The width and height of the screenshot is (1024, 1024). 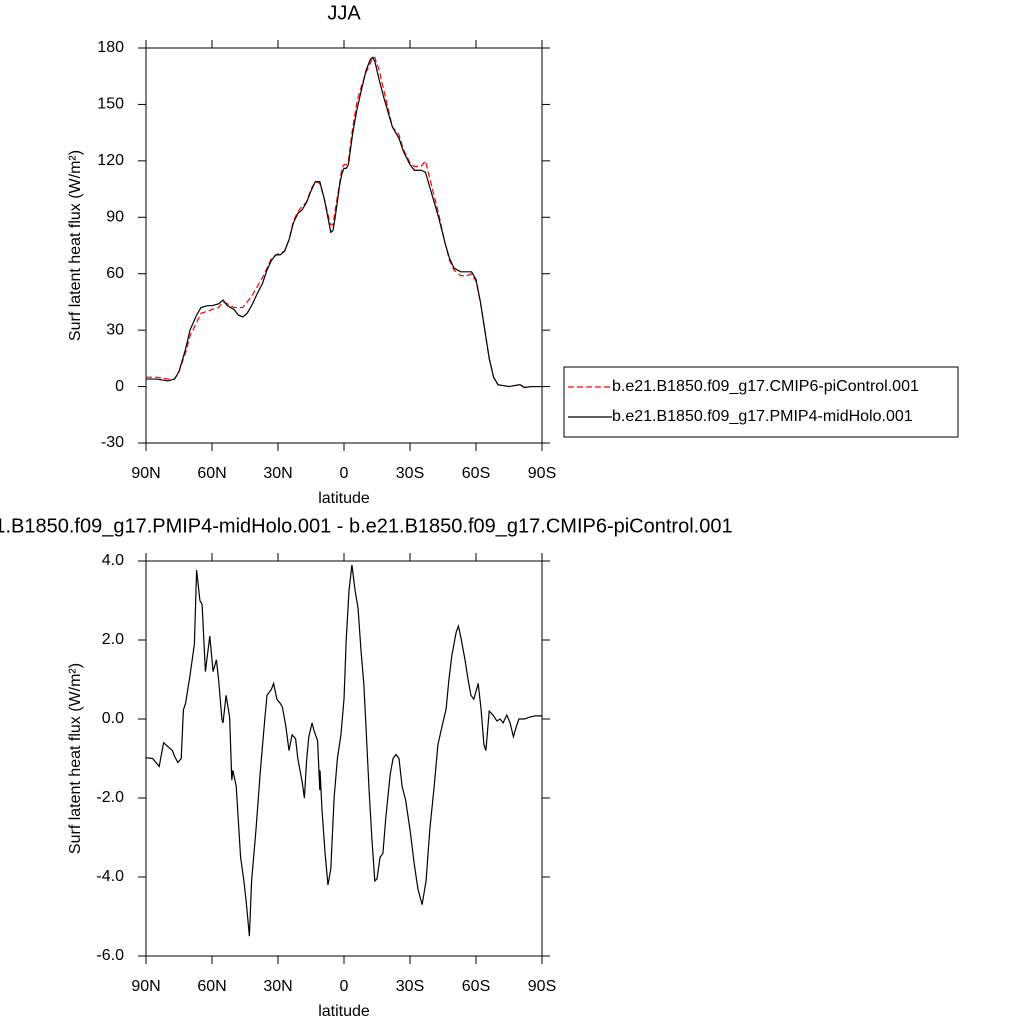 What do you see at coordinates (115, 273) in the screenshot?
I see `y-tick-label: 60` at bounding box center [115, 273].